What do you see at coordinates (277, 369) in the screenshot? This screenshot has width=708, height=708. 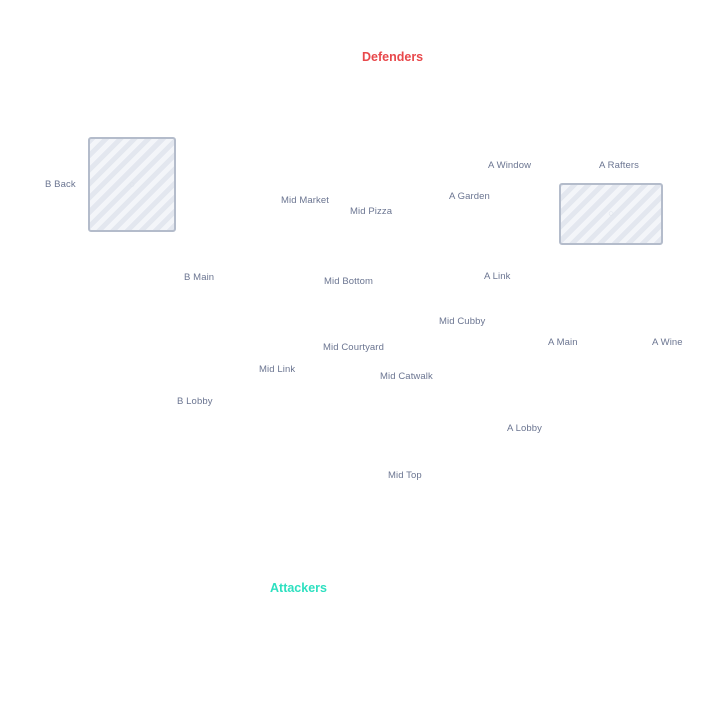 I see `callout-mid-link: Mid Link` at bounding box center [277, 369].